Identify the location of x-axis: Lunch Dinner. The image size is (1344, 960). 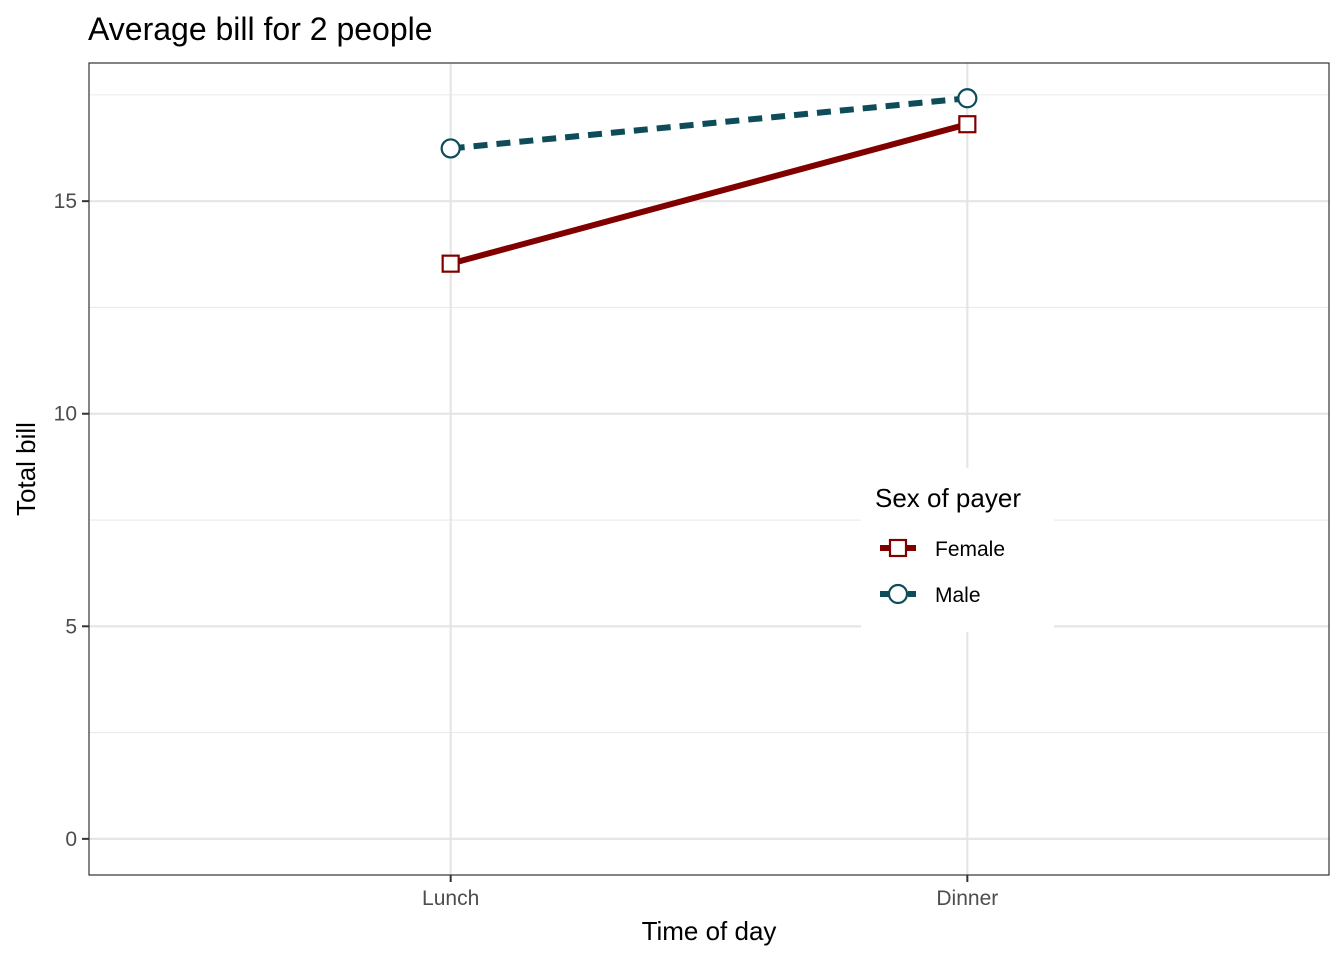
(710, 892).